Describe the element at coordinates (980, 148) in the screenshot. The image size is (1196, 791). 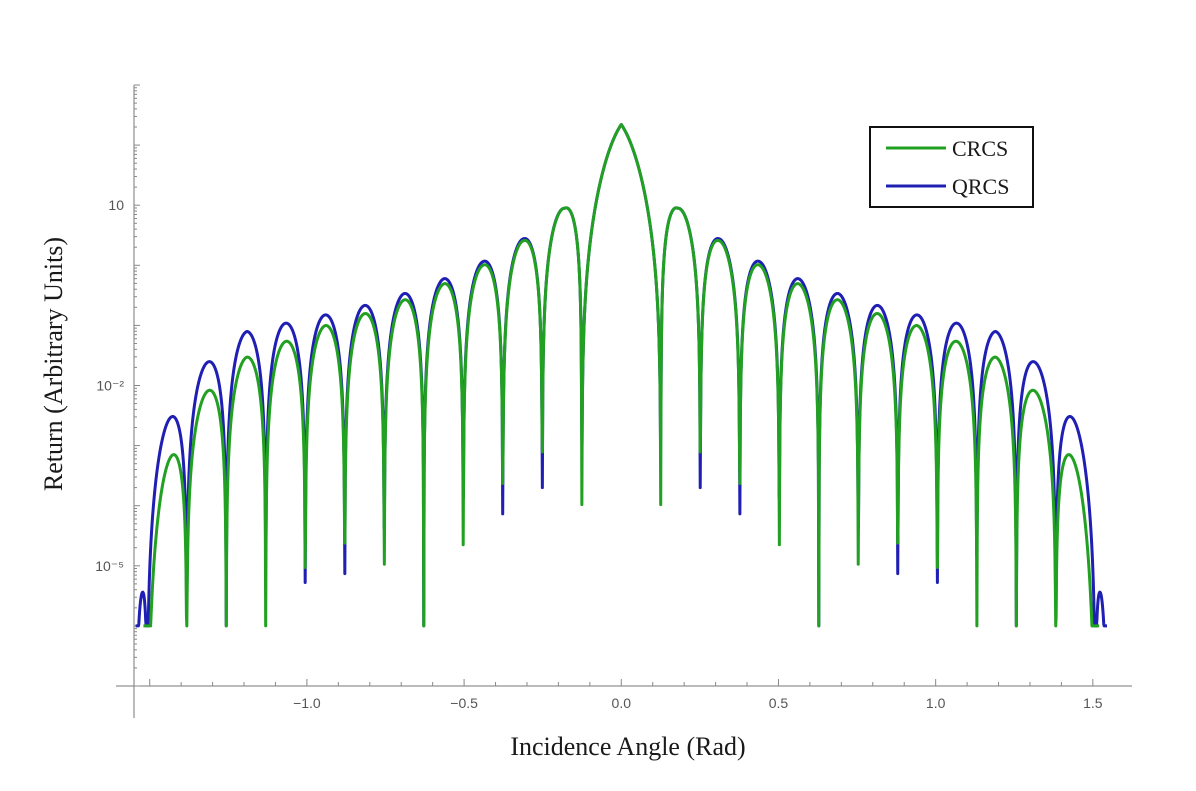
I see `legend-label-crcs: CRCS` at that location.